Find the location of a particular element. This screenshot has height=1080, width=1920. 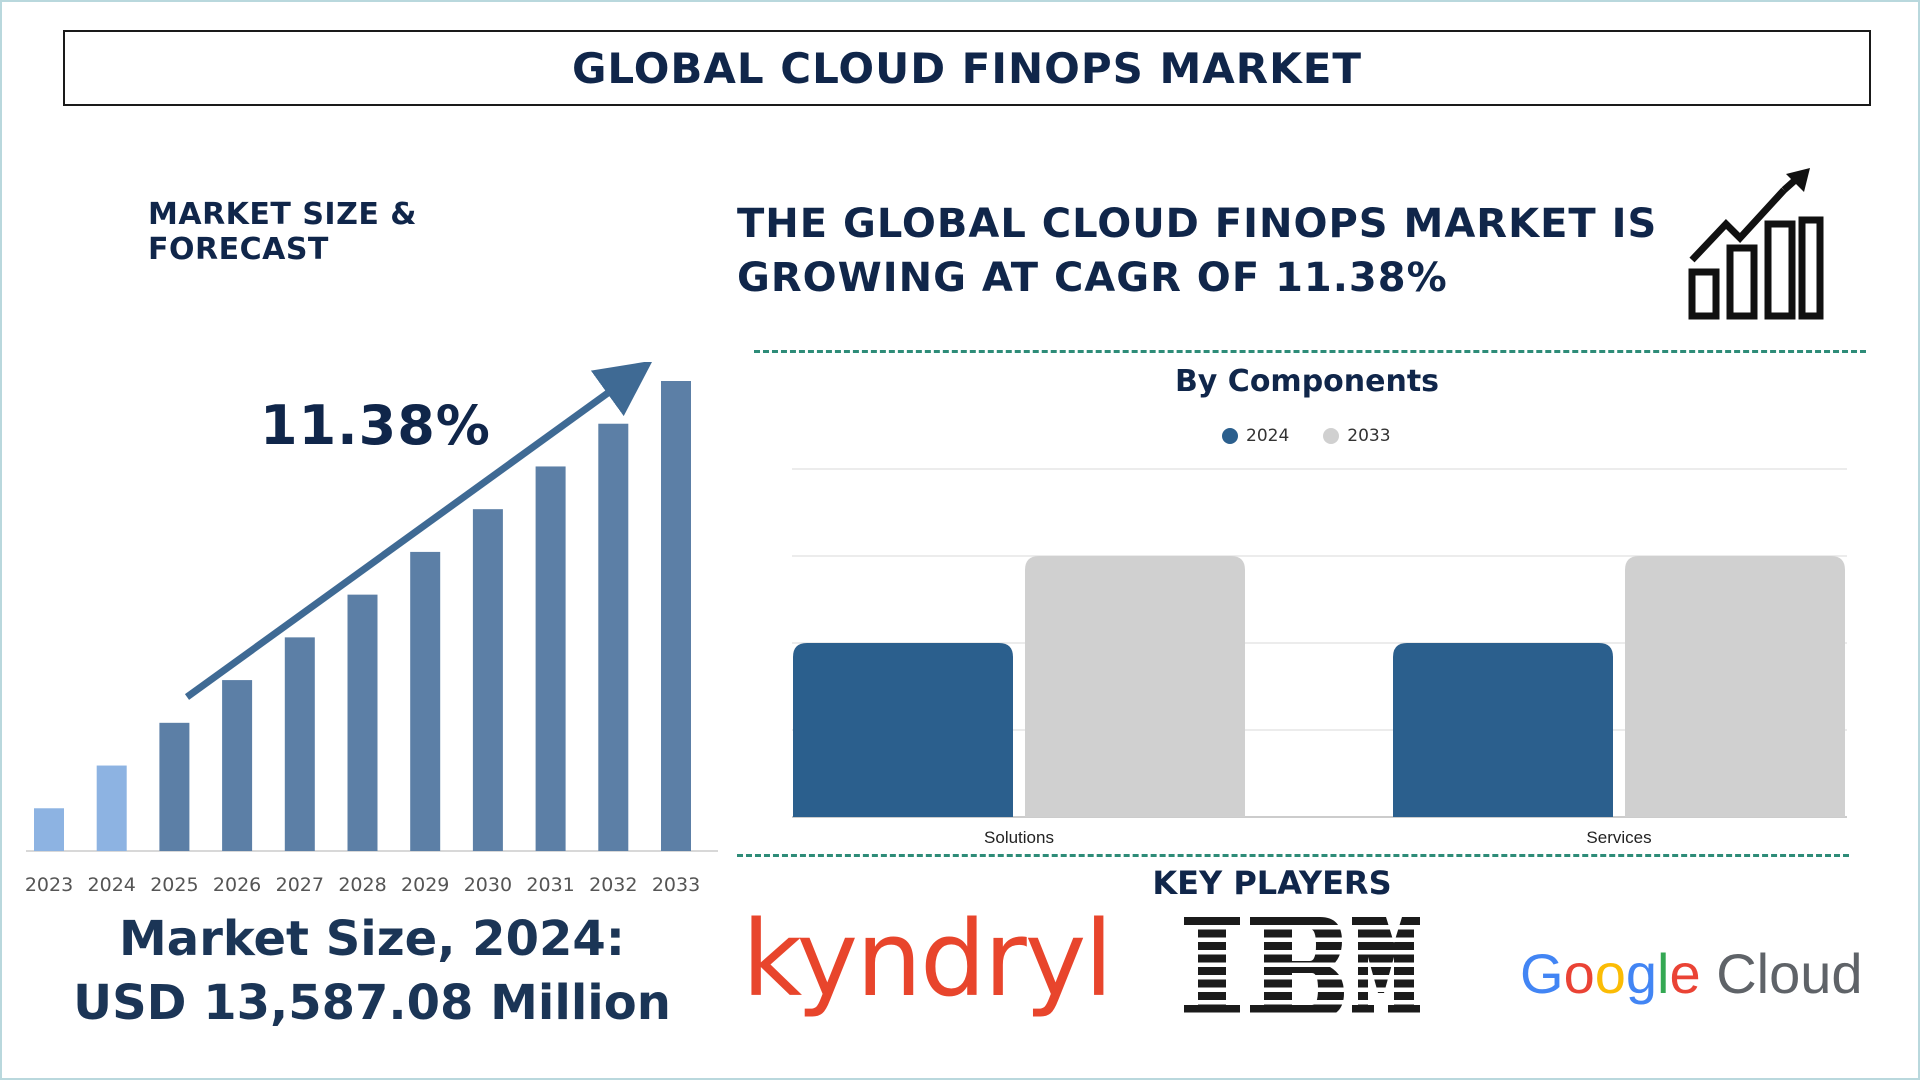

growth-tick-label: 2031 is located at coordinates (550, 885).